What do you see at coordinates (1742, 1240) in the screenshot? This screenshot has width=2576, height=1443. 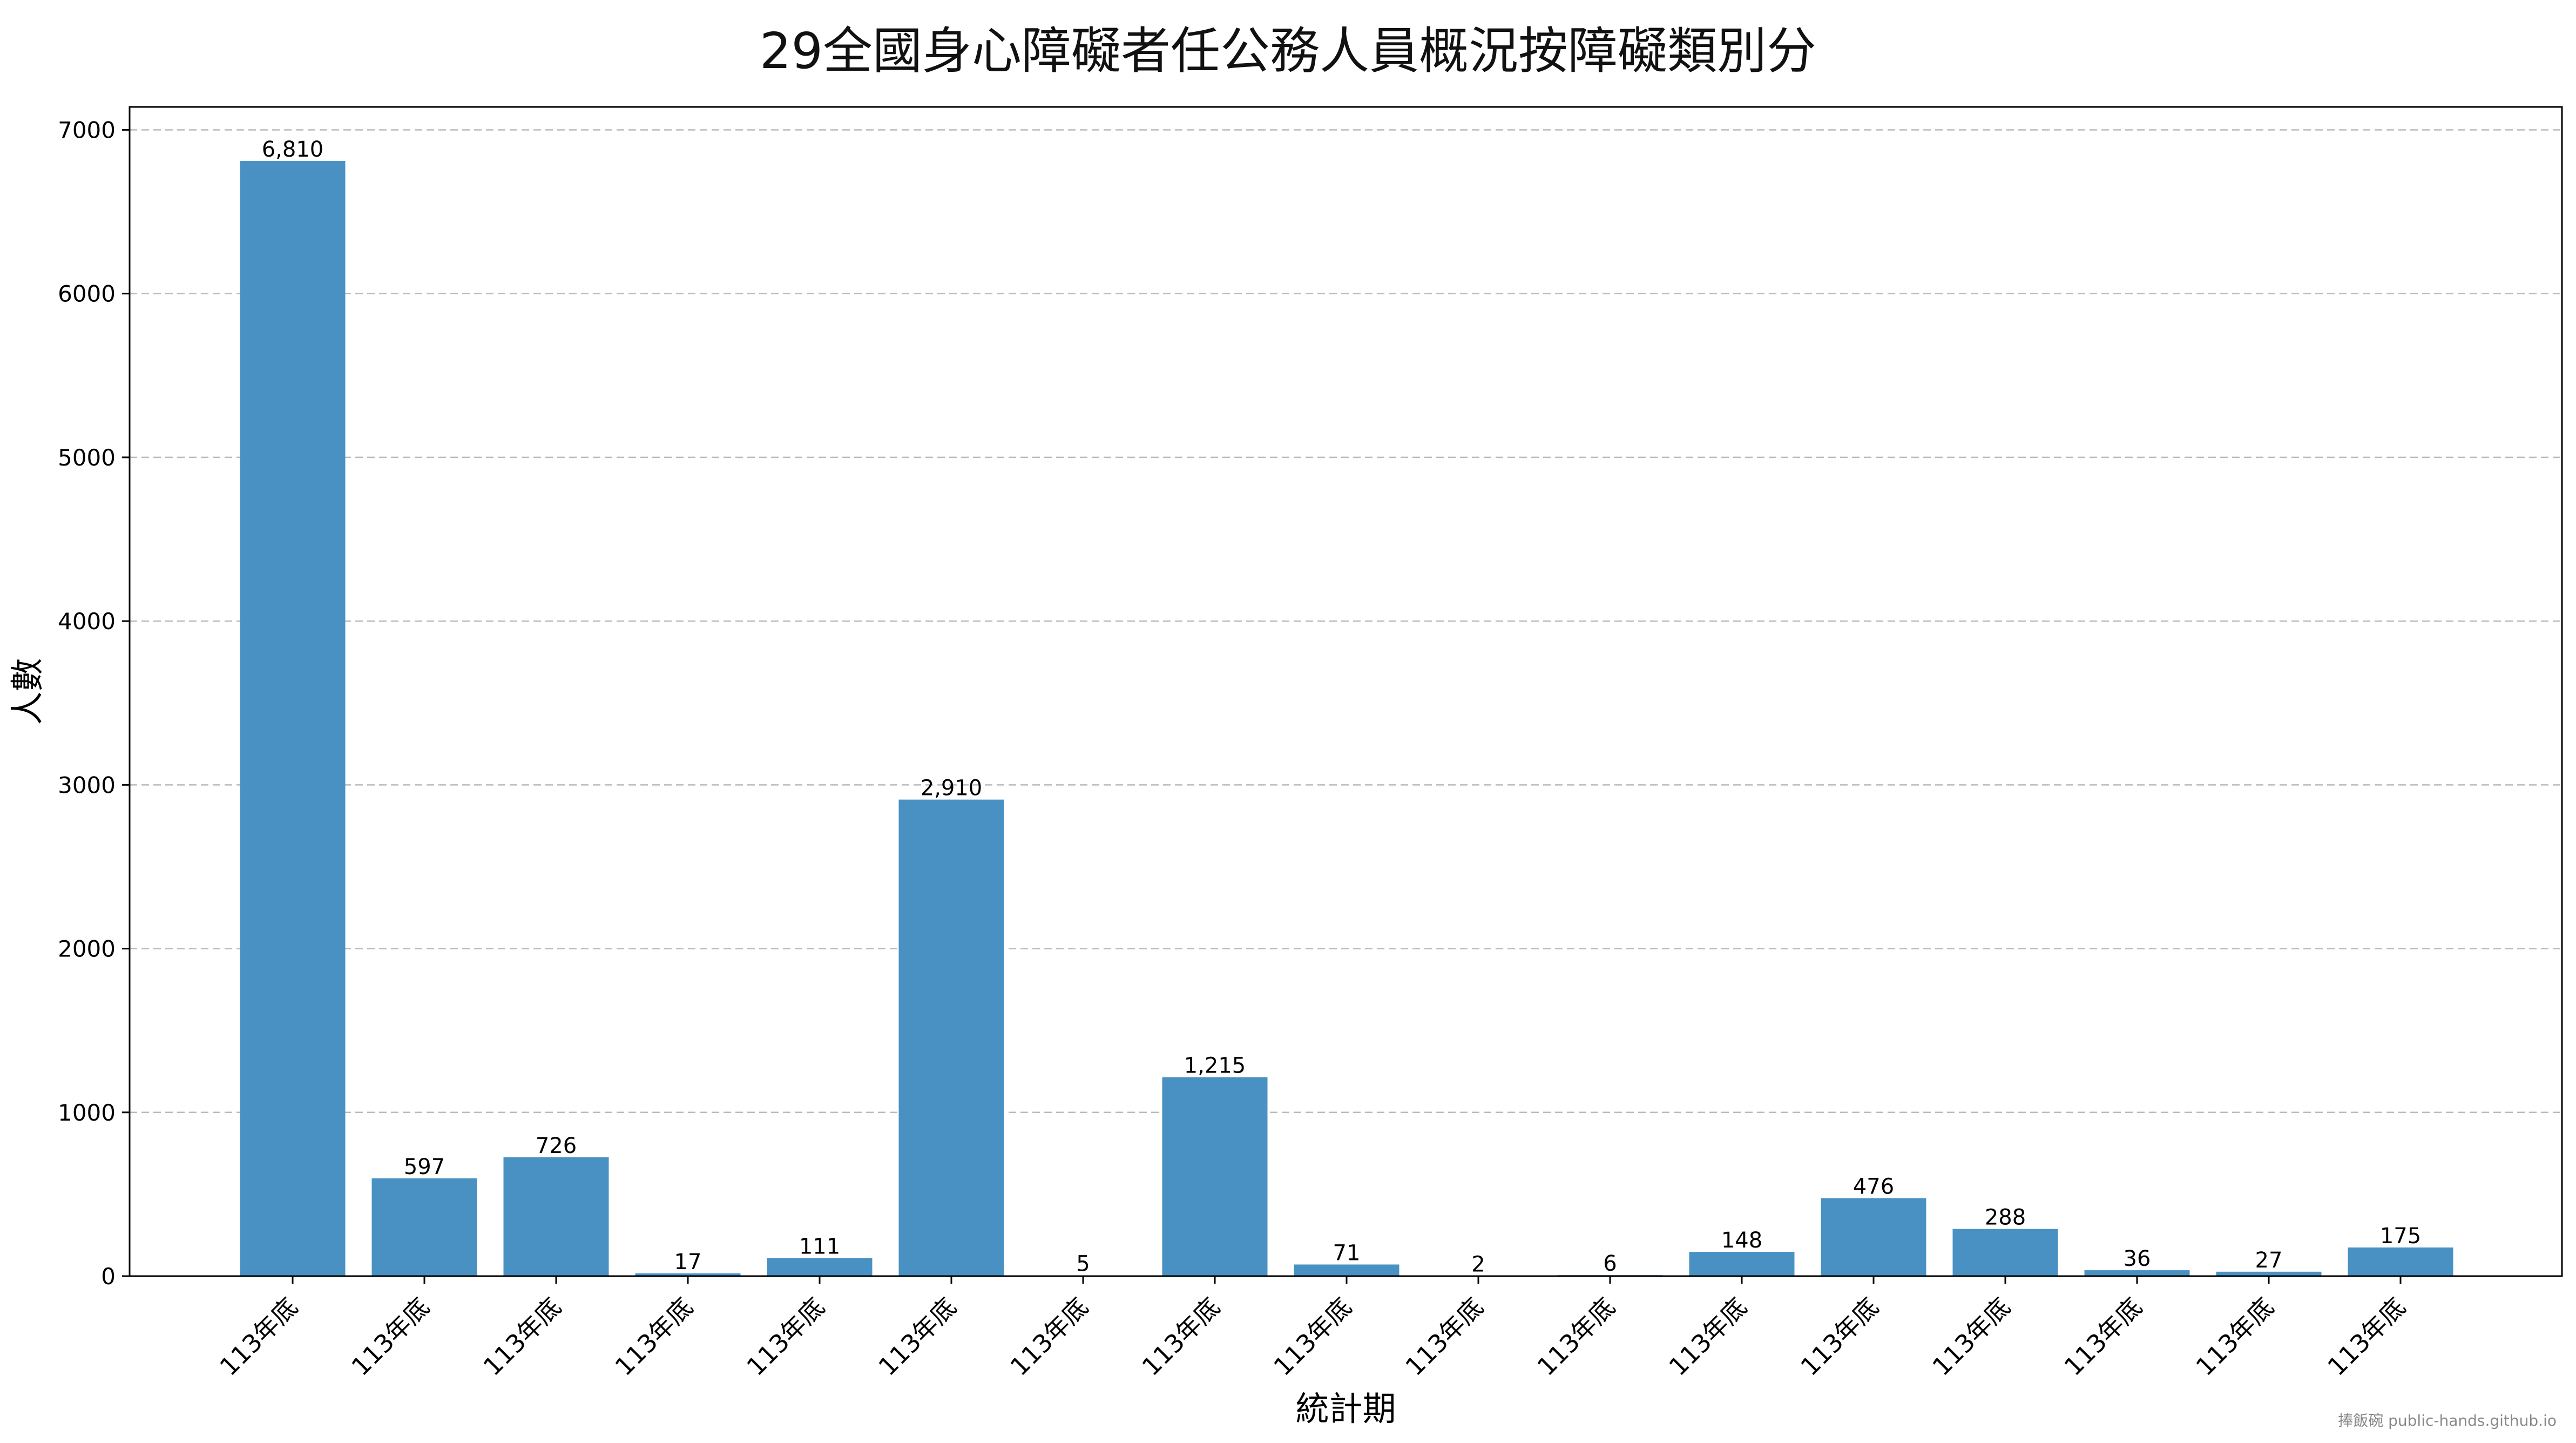 I see `bar-value-label: 148` at bounding box center [1742, 1240].